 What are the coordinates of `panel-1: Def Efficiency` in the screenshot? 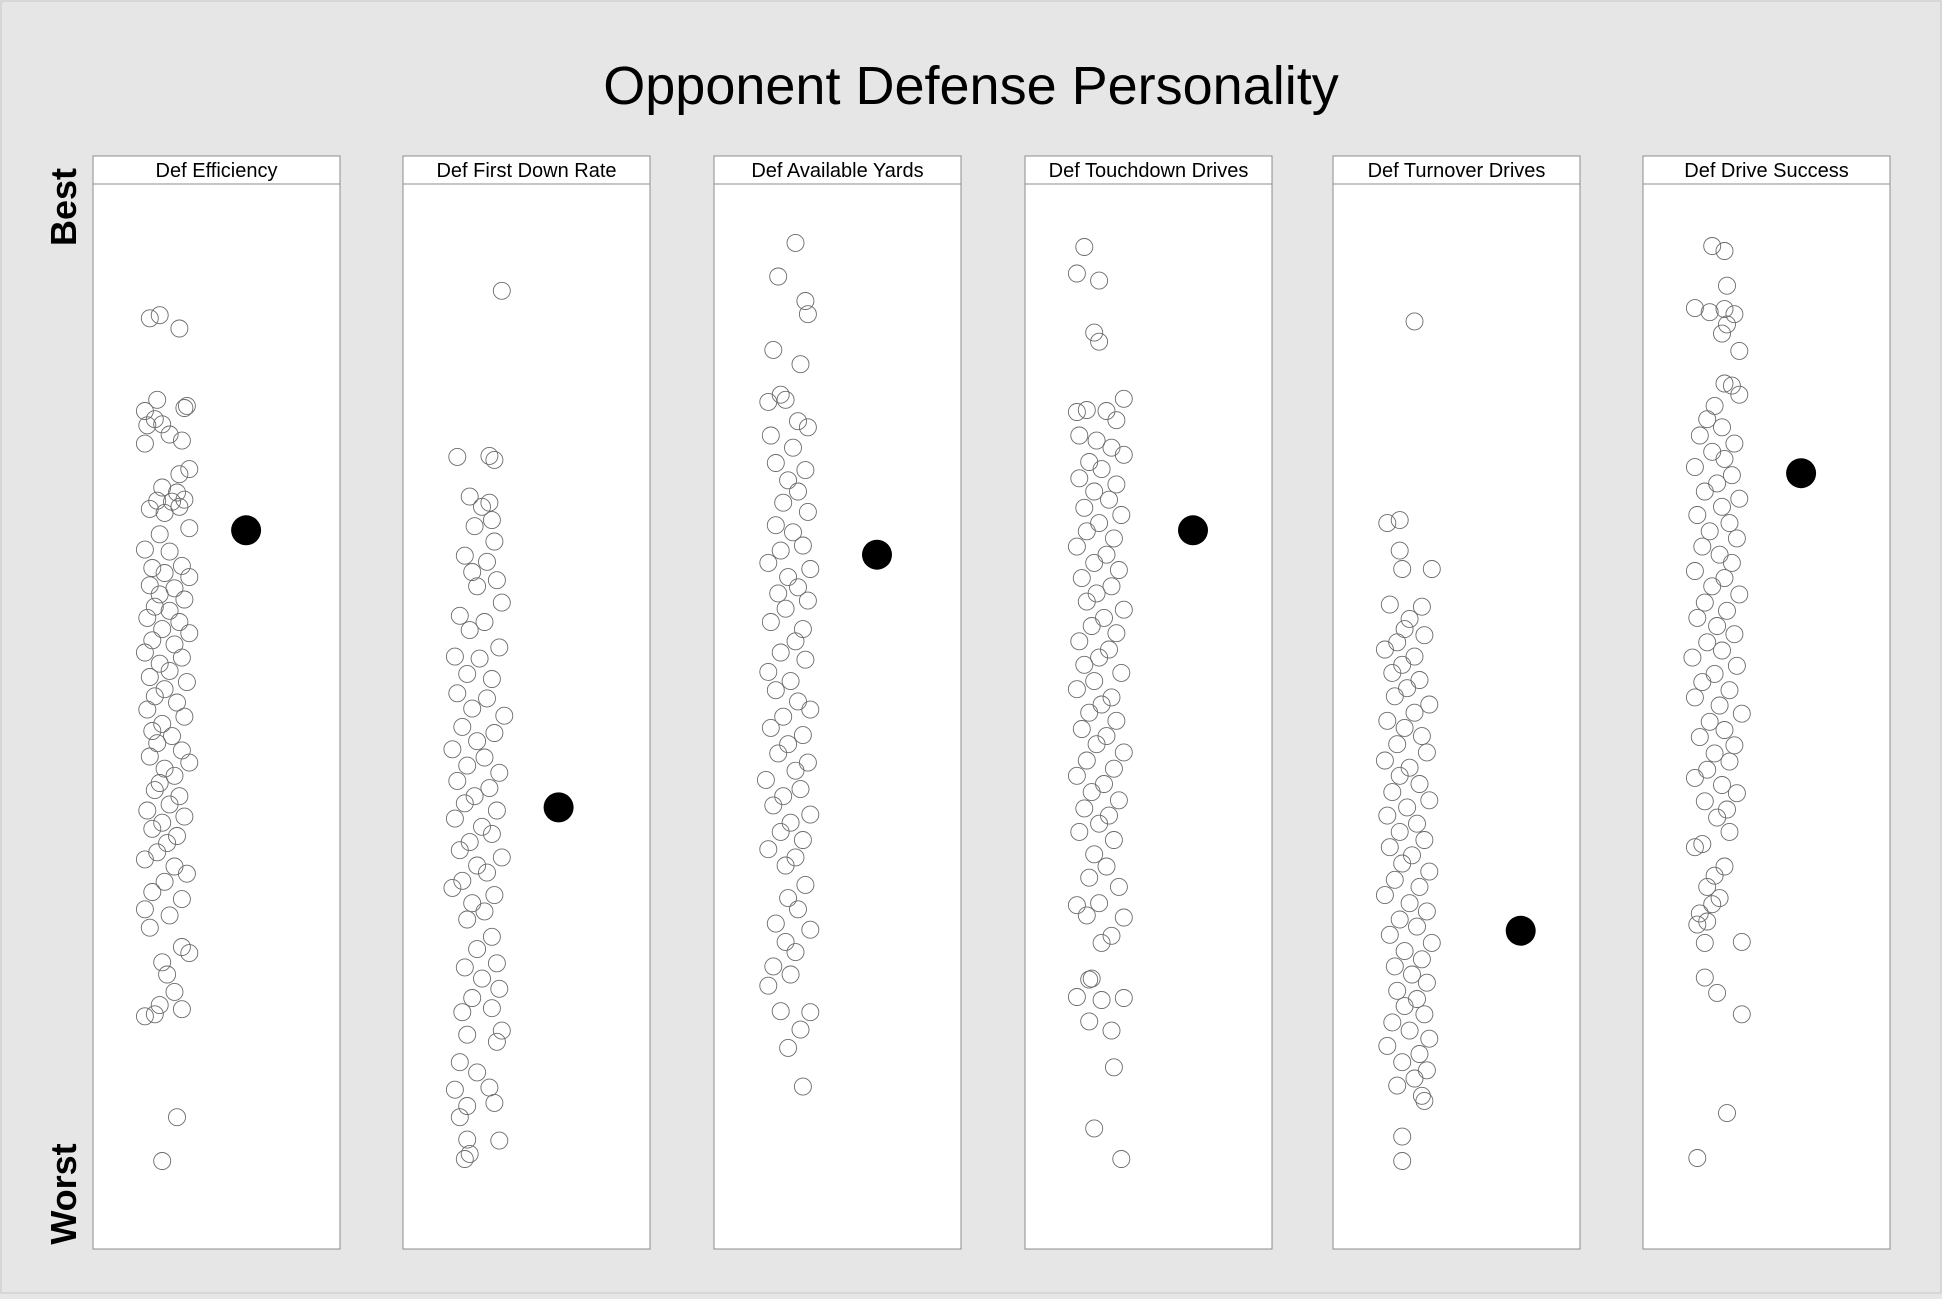 It's located at (216, 702).